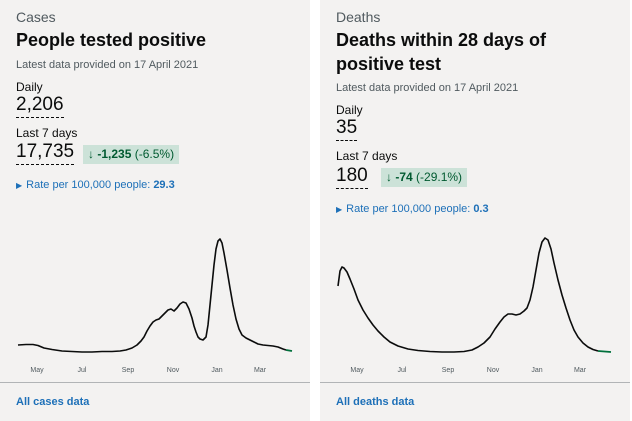 This screenshot has width=632, height=421. Describe the element at coordinates (448, 370) in the screenshot. I see `deaths-tick-sep: Sep` at that location.